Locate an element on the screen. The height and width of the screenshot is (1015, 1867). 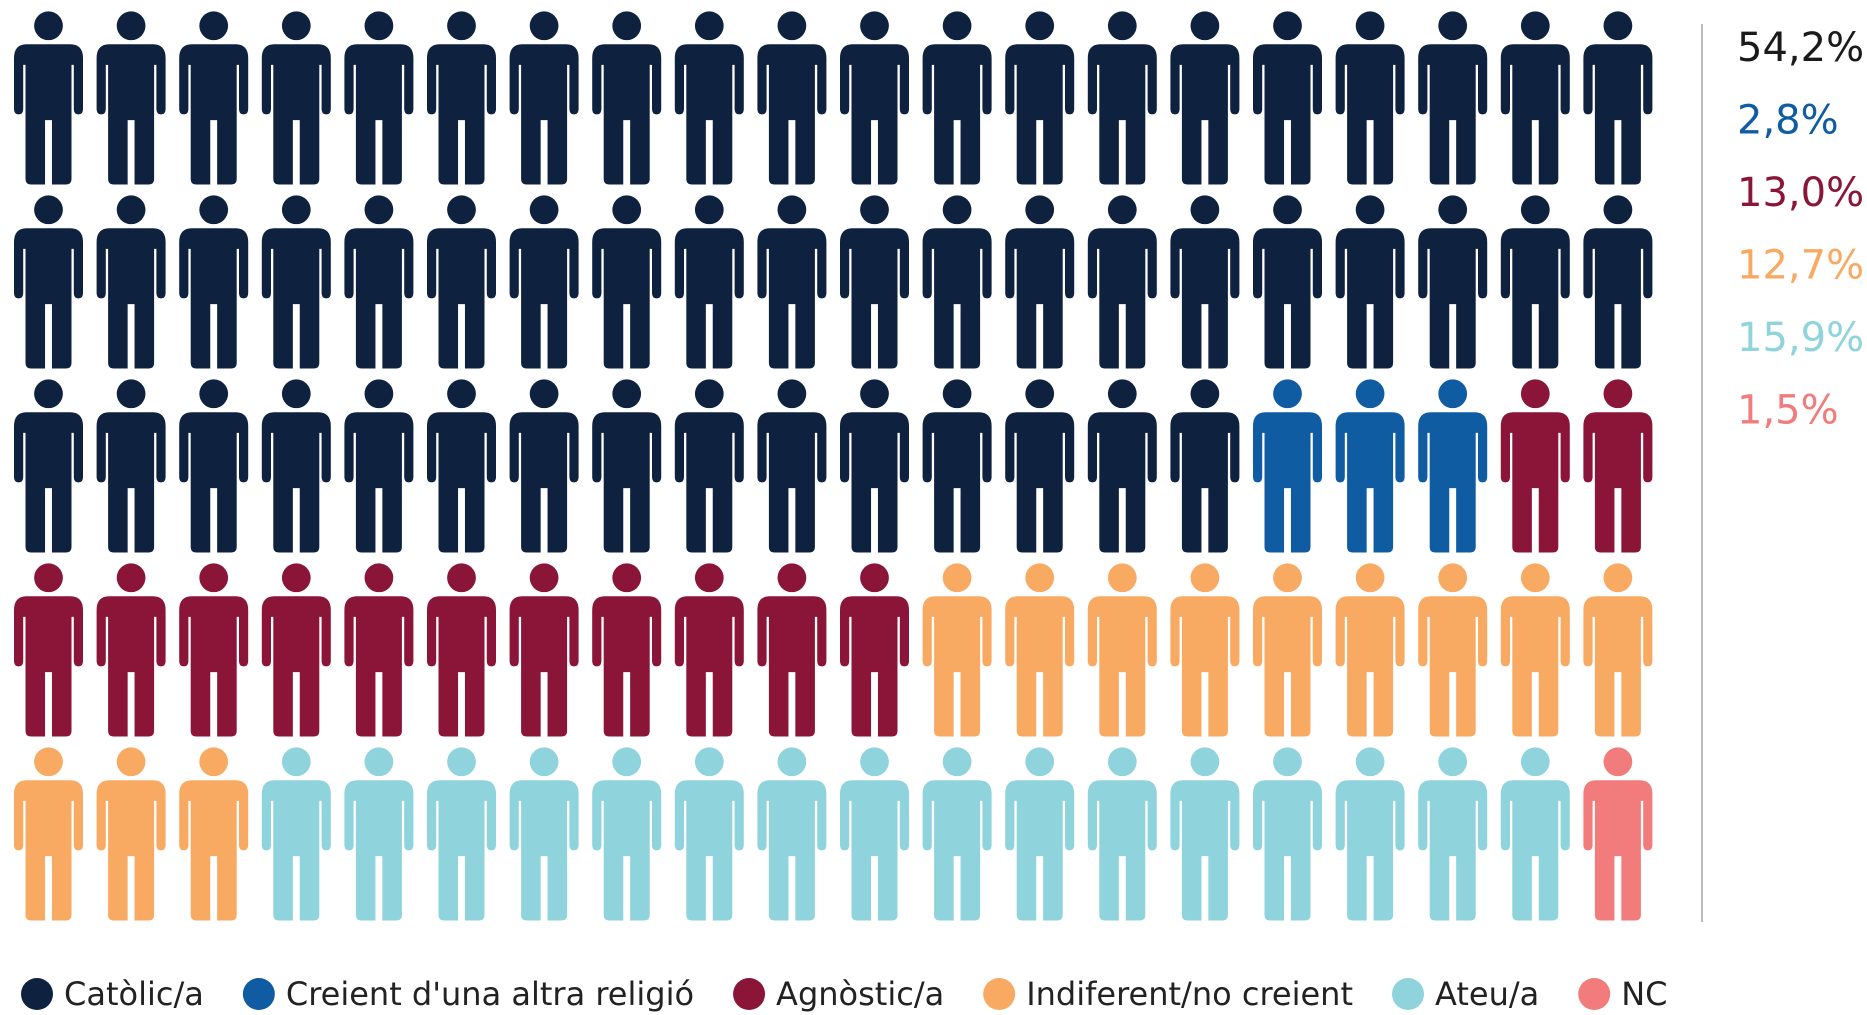
value-label: 13,0% is located at coordinates (1800, 193).